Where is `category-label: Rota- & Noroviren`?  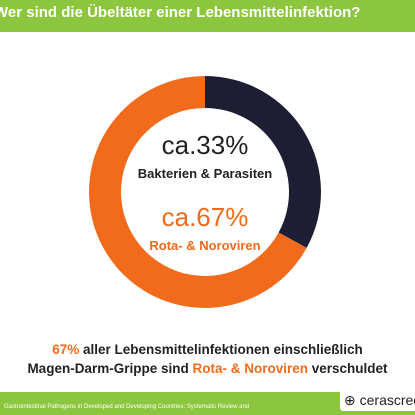 category-label: Rota- & Noroviren is located at coordinates (204, 245).